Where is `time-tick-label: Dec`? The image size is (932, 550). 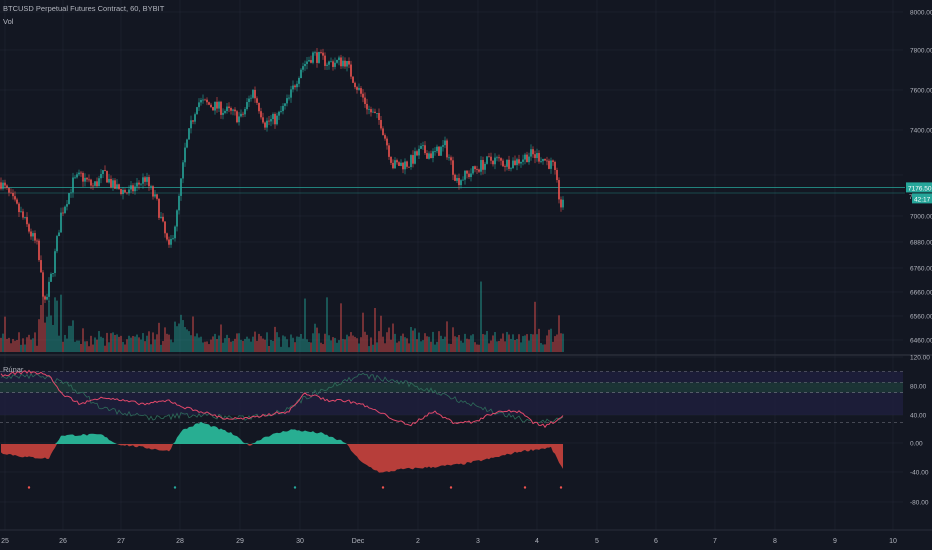
time-tick-label: Dec is located at coordinates (358, 541).